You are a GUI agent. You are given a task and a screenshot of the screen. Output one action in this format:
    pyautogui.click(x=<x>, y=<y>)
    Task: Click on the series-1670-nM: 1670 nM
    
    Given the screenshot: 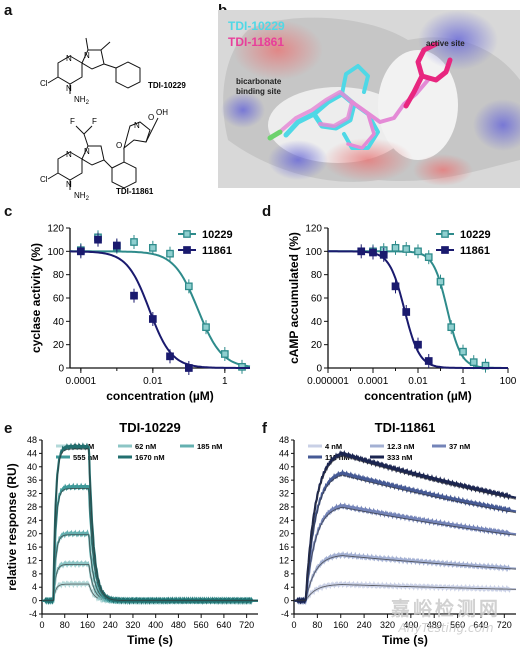 What is the action you would take?
    pyautogui.click(x=150, y=523)
    